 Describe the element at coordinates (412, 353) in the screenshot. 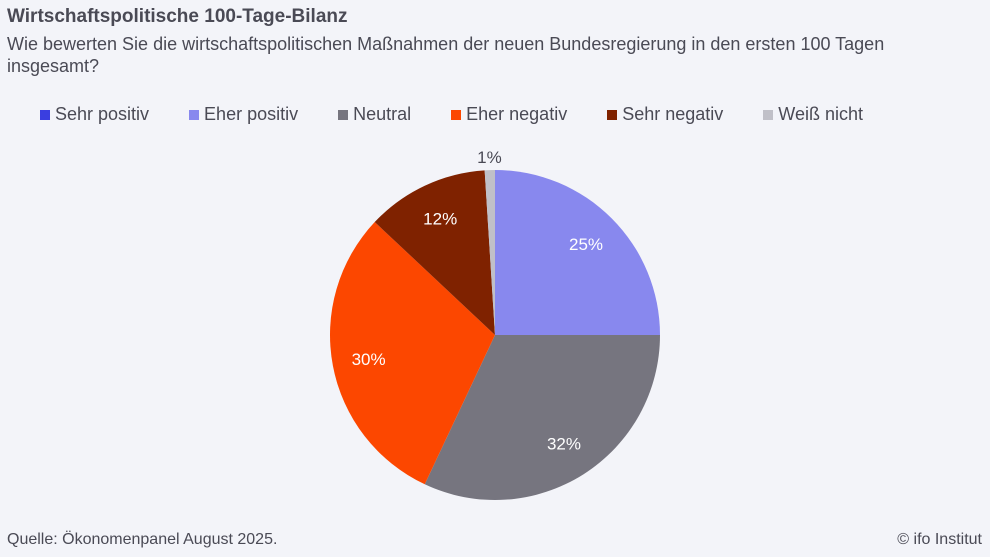

I see `pie-slice-eher-negativ` at that location.